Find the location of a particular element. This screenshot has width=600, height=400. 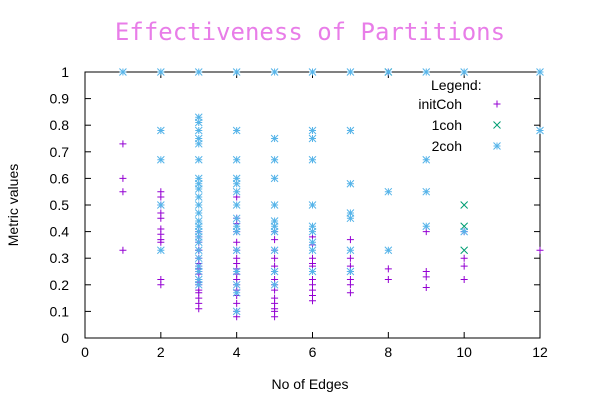

legend-label: 2coh is located at coordinates (447, 146).